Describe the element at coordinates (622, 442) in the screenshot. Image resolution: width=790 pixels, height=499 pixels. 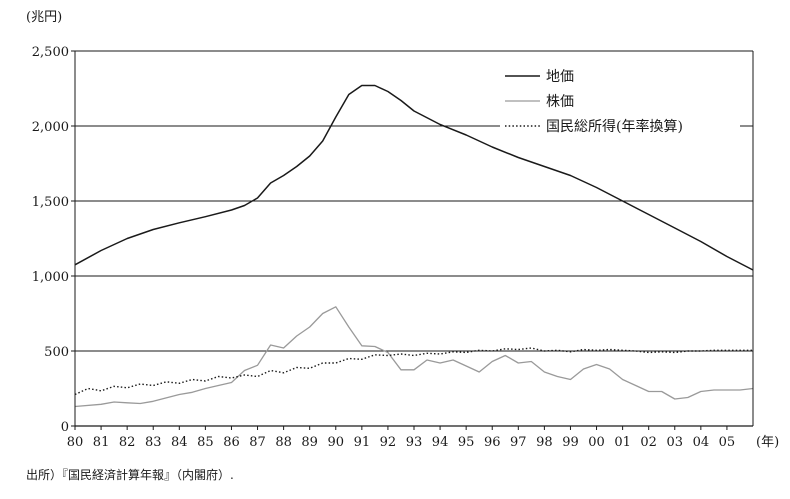
I see `x-tick-label: 01` at that location.